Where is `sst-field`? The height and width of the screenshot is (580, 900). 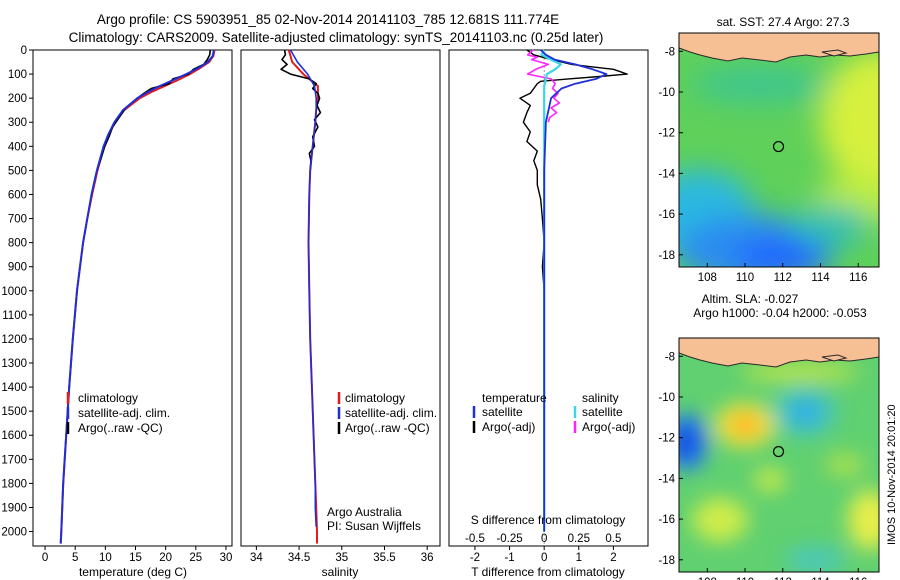
sst-field is located at coordinates (779, 150).